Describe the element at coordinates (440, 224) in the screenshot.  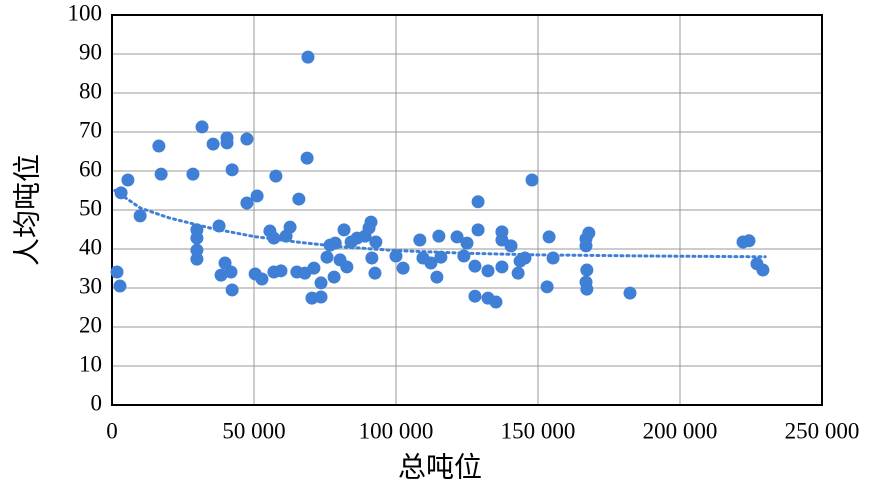
I see `trendline` at that location.